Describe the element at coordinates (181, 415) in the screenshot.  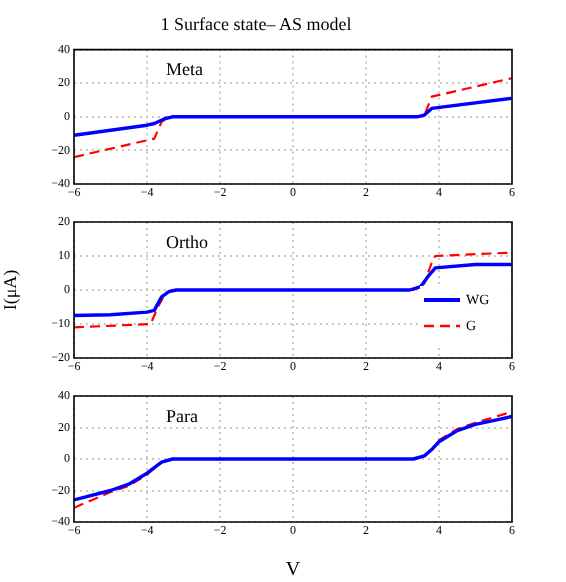
I see `annotation: Para` at that location.